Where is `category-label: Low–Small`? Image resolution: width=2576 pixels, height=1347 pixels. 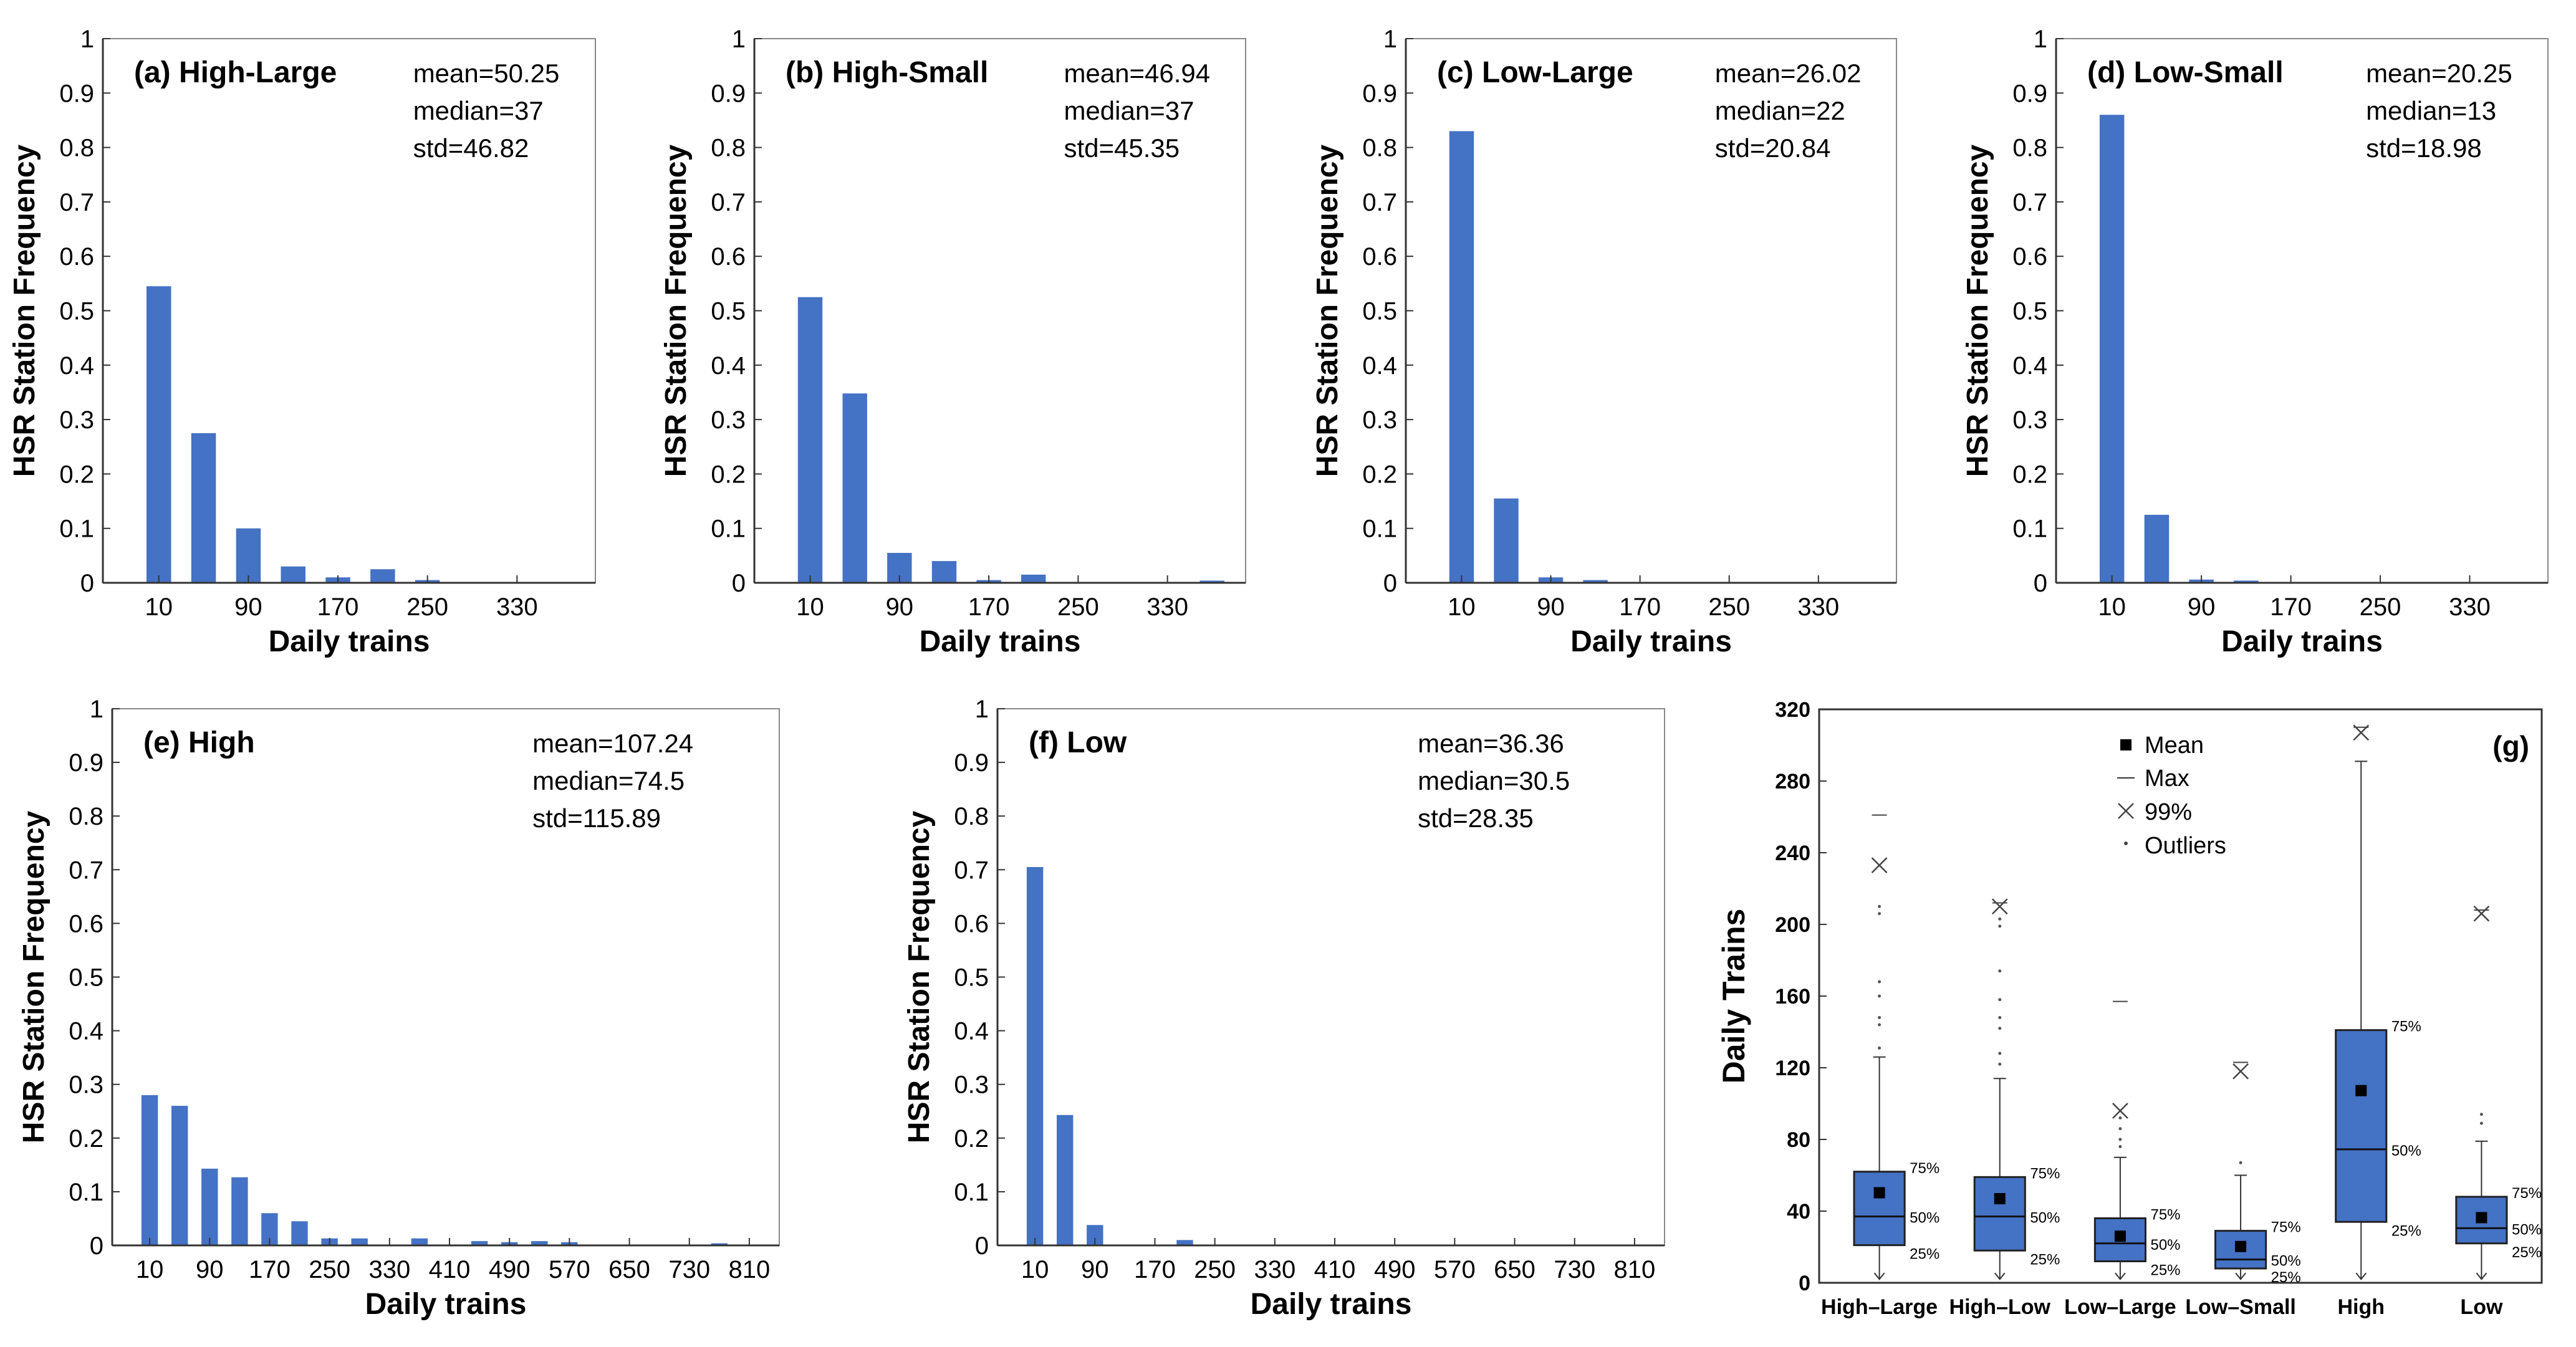
category-label: Low–Small is located at coordinates (2240, 1307).